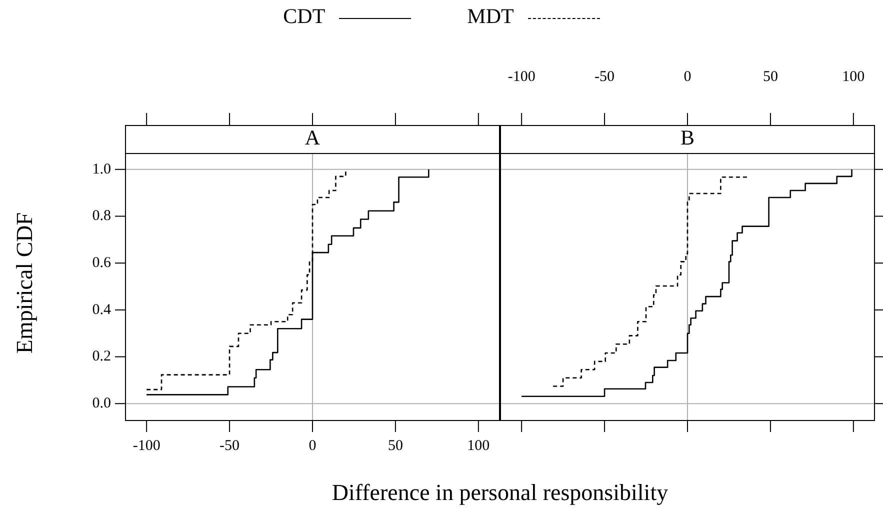 The image size is (883, 526). What do you see at coordinates (25, 283) in the screenshot?
I see `y-axis-title: Empirical CDF` at bounding box center [25, 283].